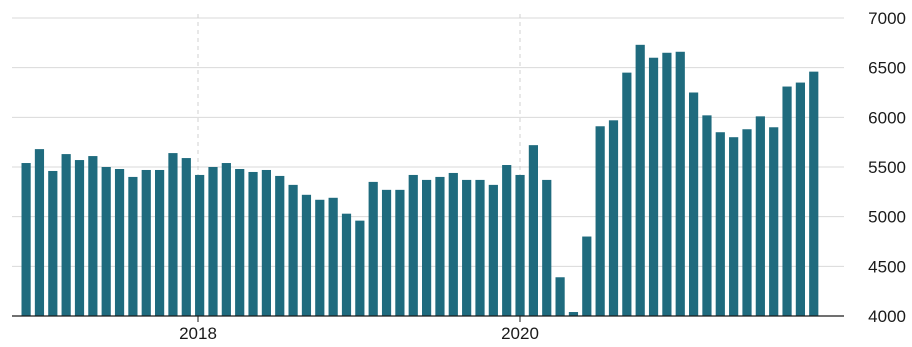  What do you see at coordinates (887, 266) in the screenshot?
I see `y-tick-label-4500: 4500` at bounding box center [887, 266].